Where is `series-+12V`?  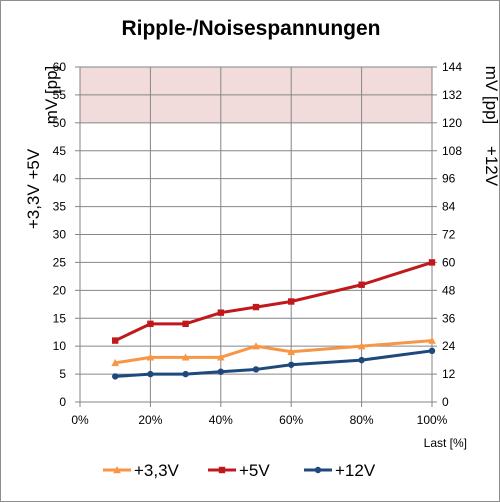
series-+12V is located at coordinates (274, 363).